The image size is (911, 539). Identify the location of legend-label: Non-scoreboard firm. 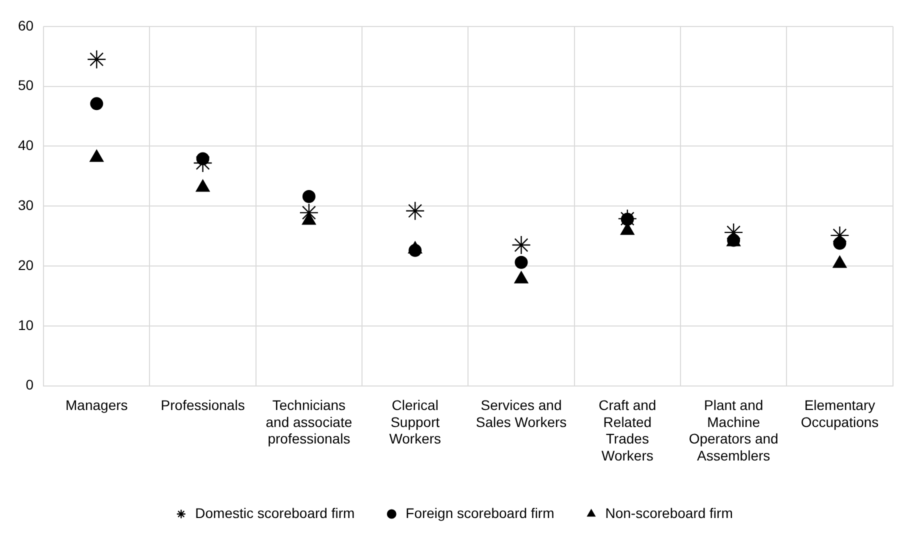
(669, 512).